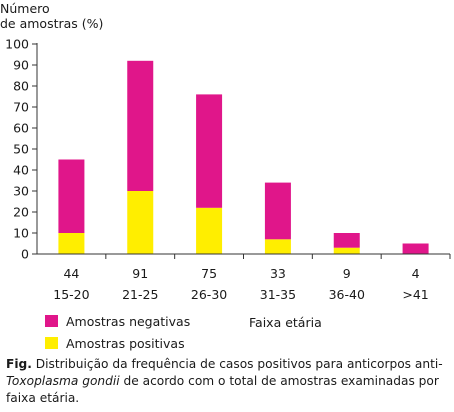  I want to click on x-axis-title: Faixa etária, so click(285, 322).